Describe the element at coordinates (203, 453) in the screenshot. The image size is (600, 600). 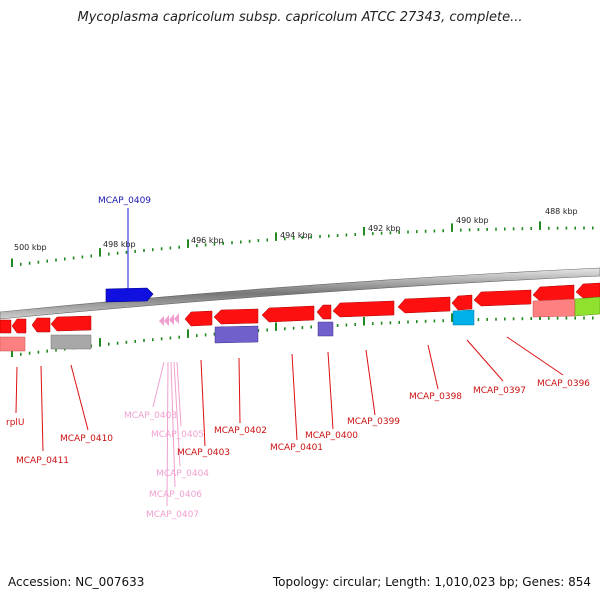
I see `gene-label-MCAP_0403: MCAP_0403` at that location.